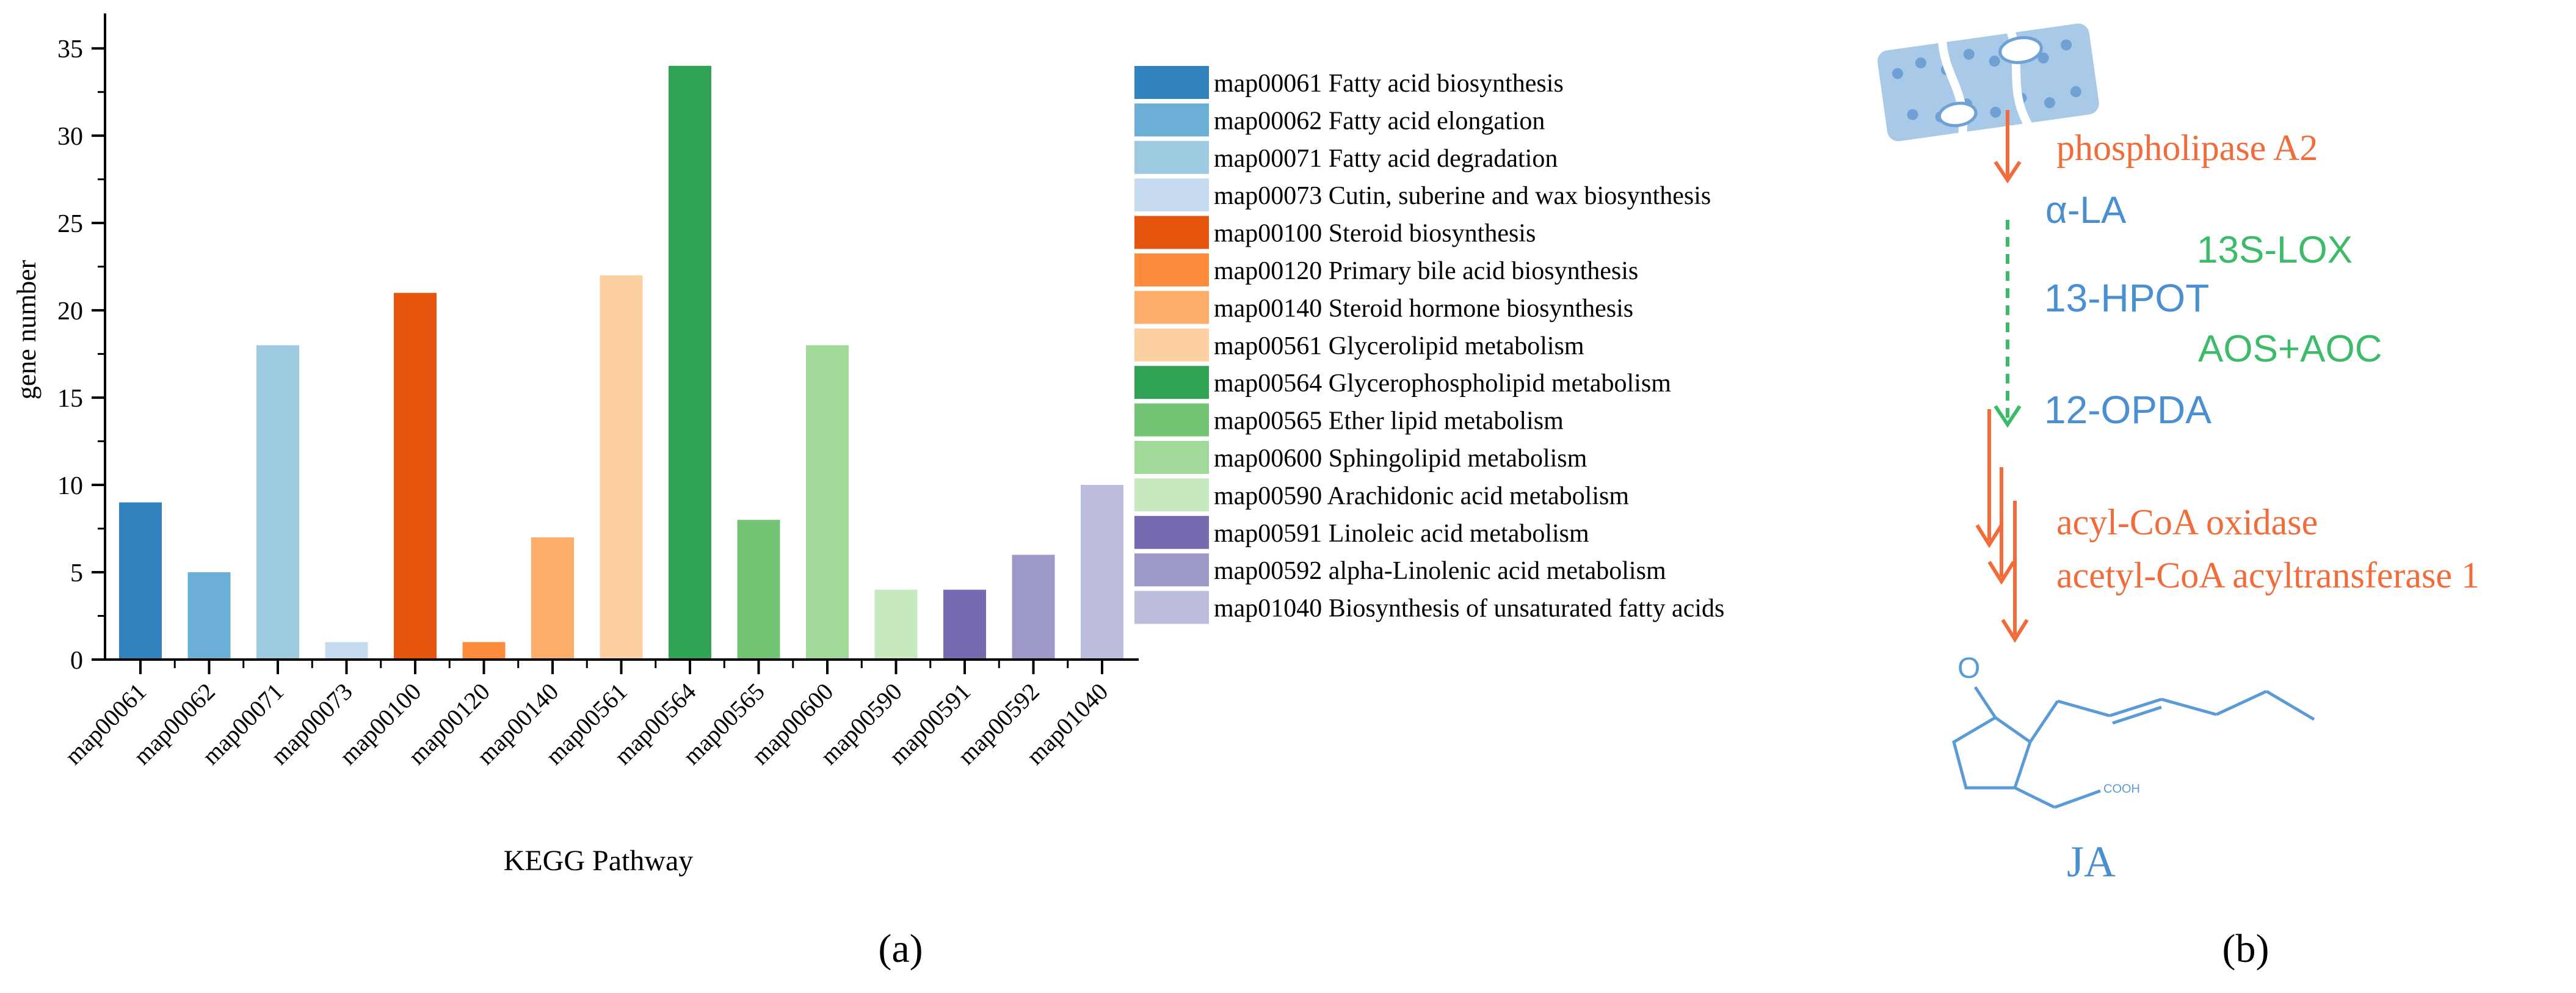 Image resolution: width=2576 pixels, height=993 pixels. Describe the element at coordinates (1423, 308) in the screenshot. I see `legend-entry: map00140 Steroid hormone biosynthesis` at that location.